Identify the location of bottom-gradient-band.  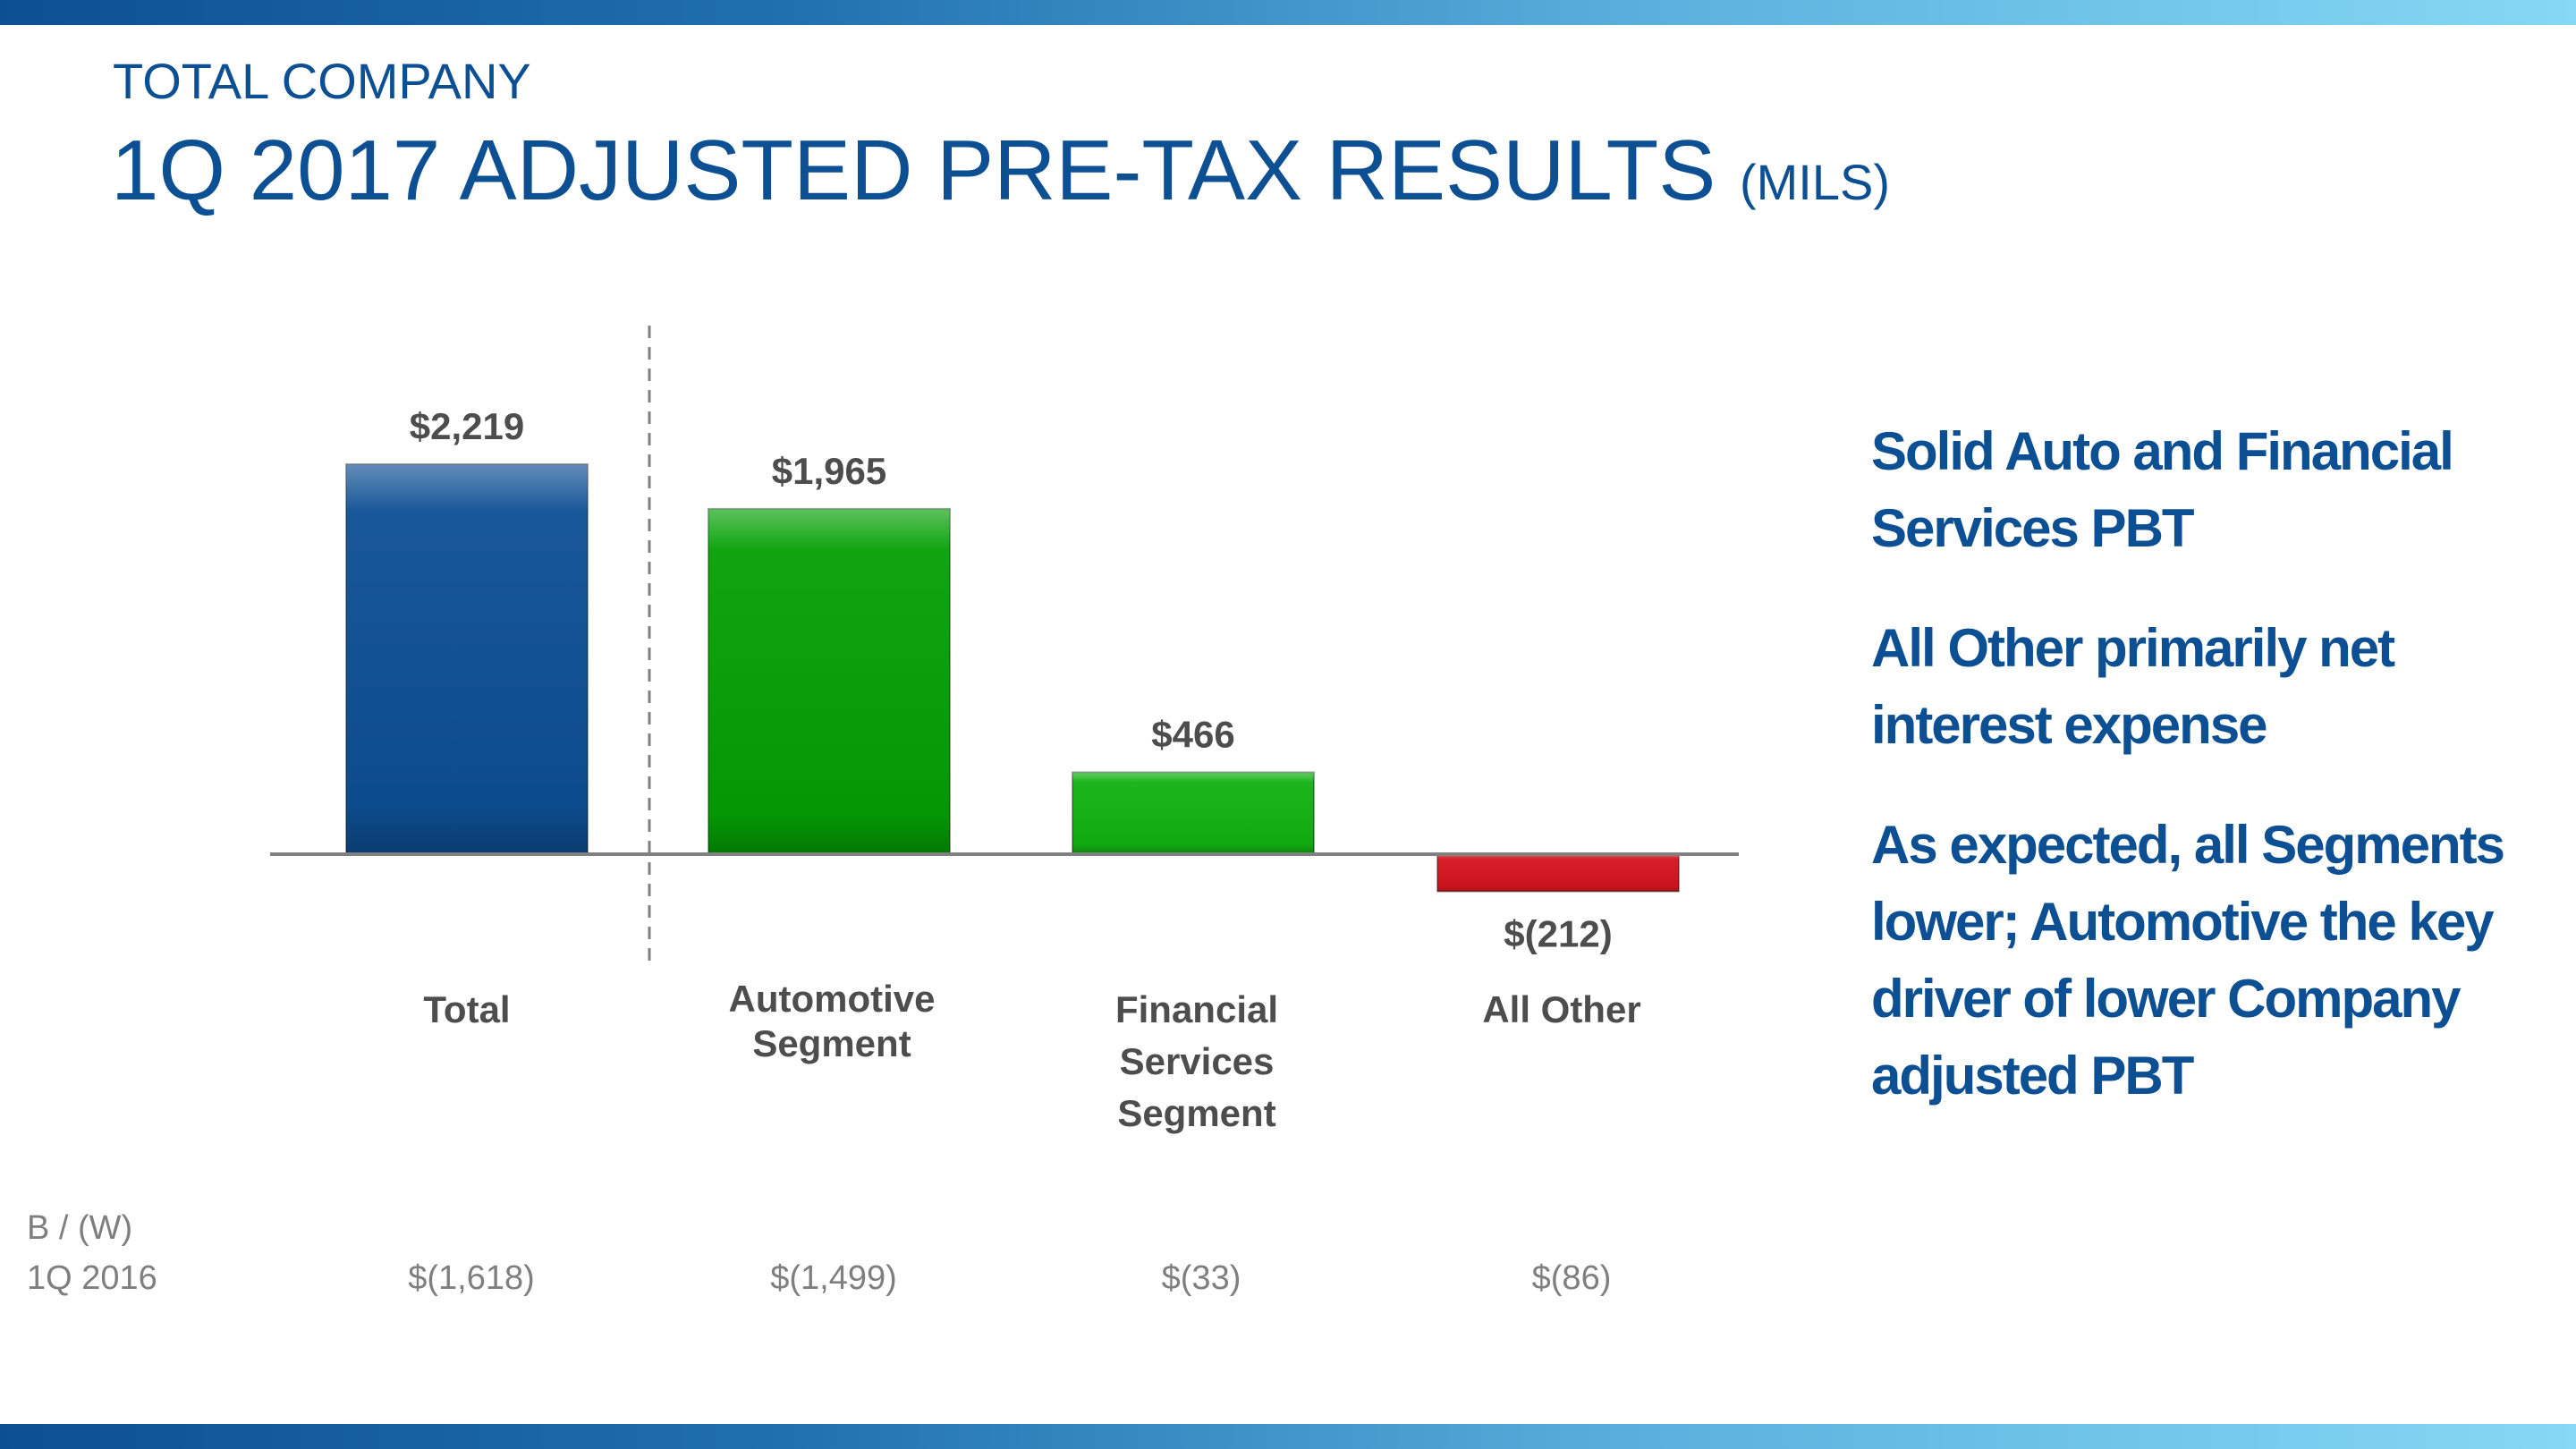
(1288, 1436).